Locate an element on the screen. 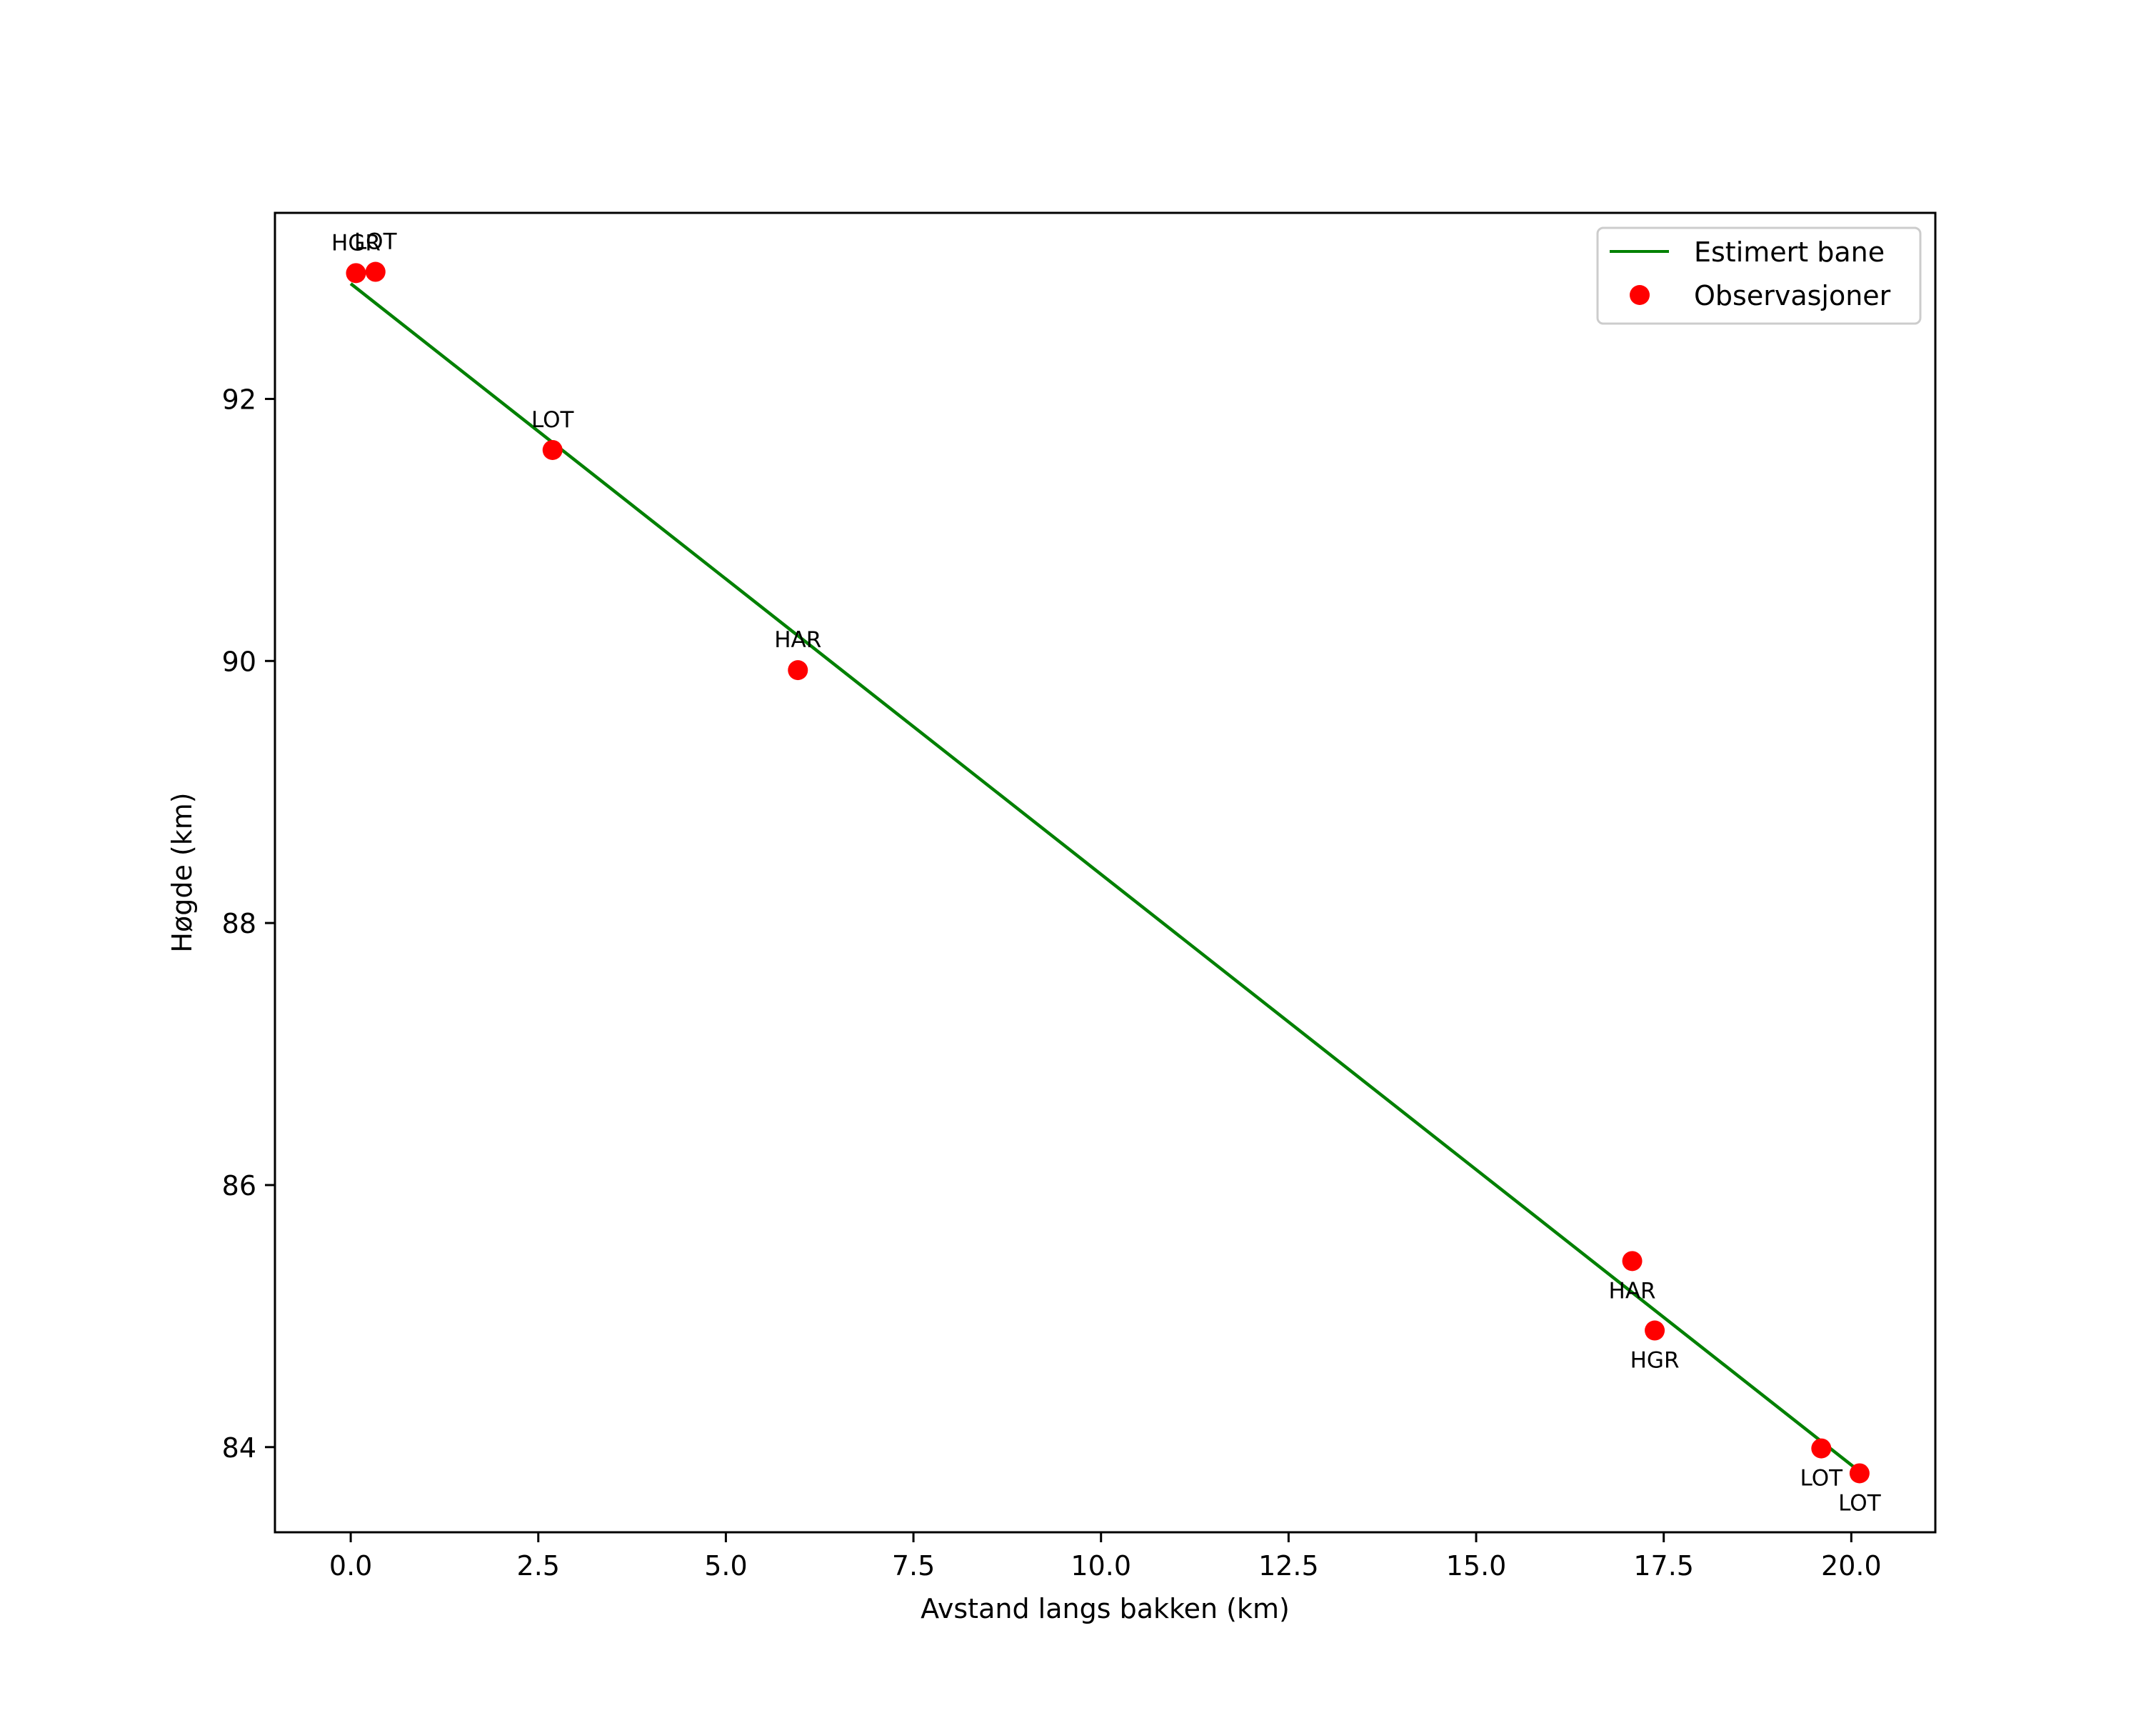  legend: Estimert bane Observasjoner is located at coordinates (1759, 275).